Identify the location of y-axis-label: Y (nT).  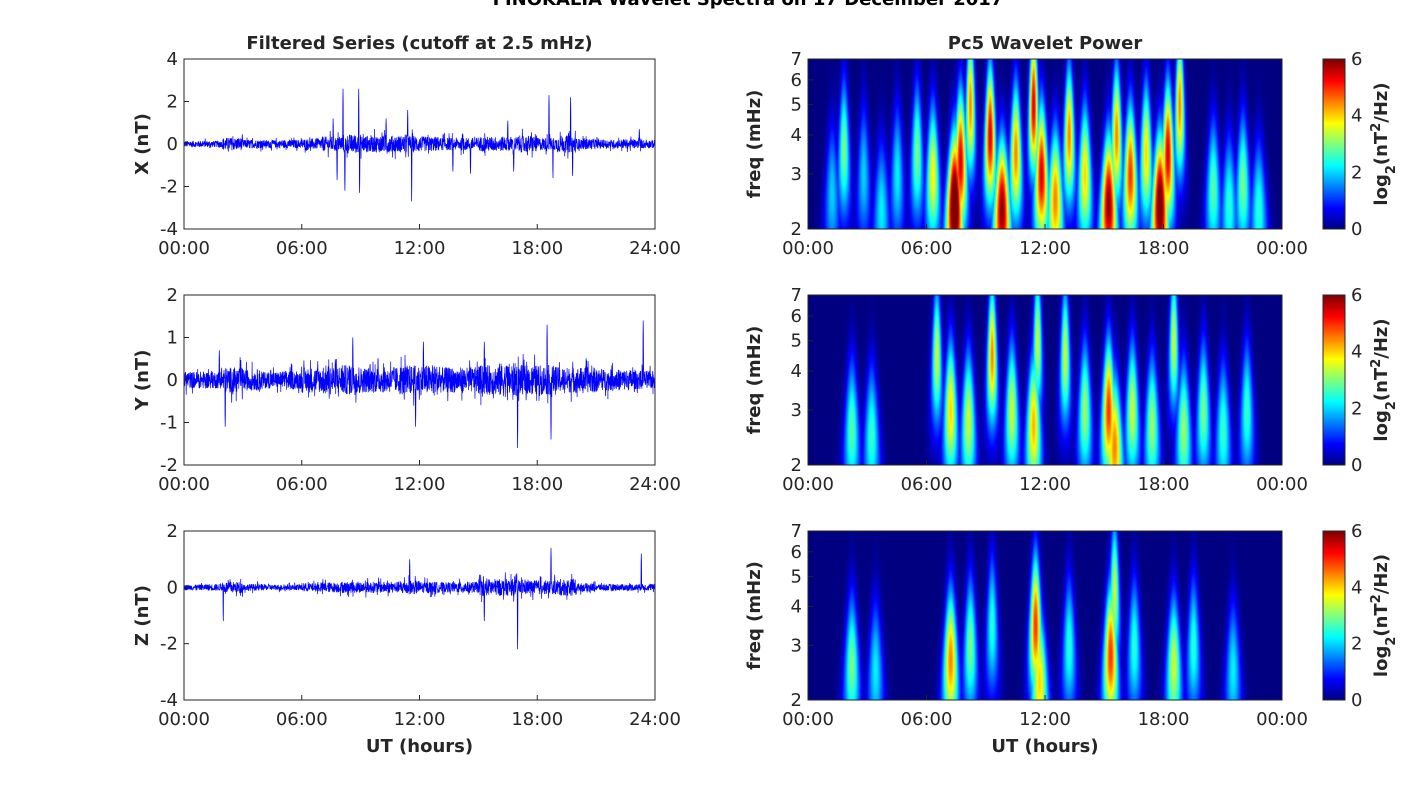
(142, 381).